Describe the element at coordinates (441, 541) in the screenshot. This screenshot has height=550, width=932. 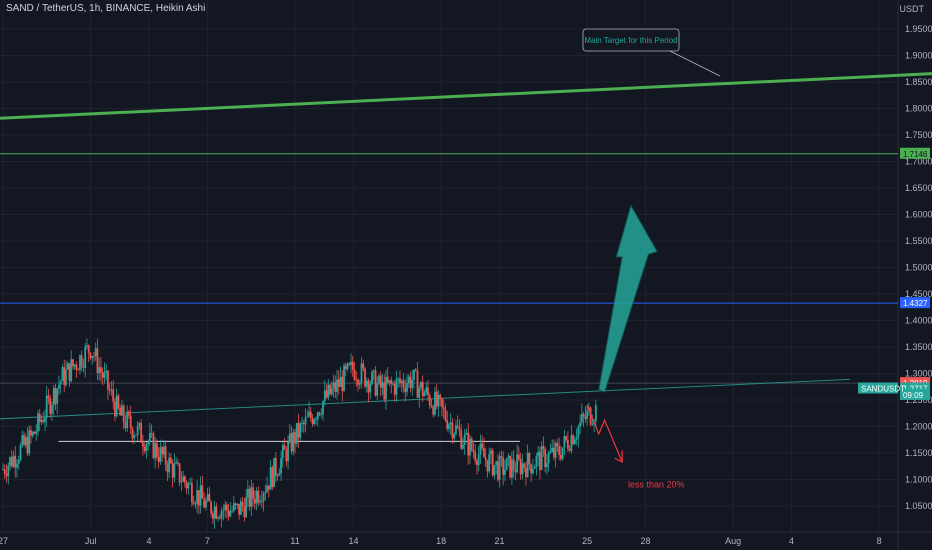
I see `time-axis: 27 Jul 4 7 11 14 18 21 25 28 Aug 4 8` at that location.